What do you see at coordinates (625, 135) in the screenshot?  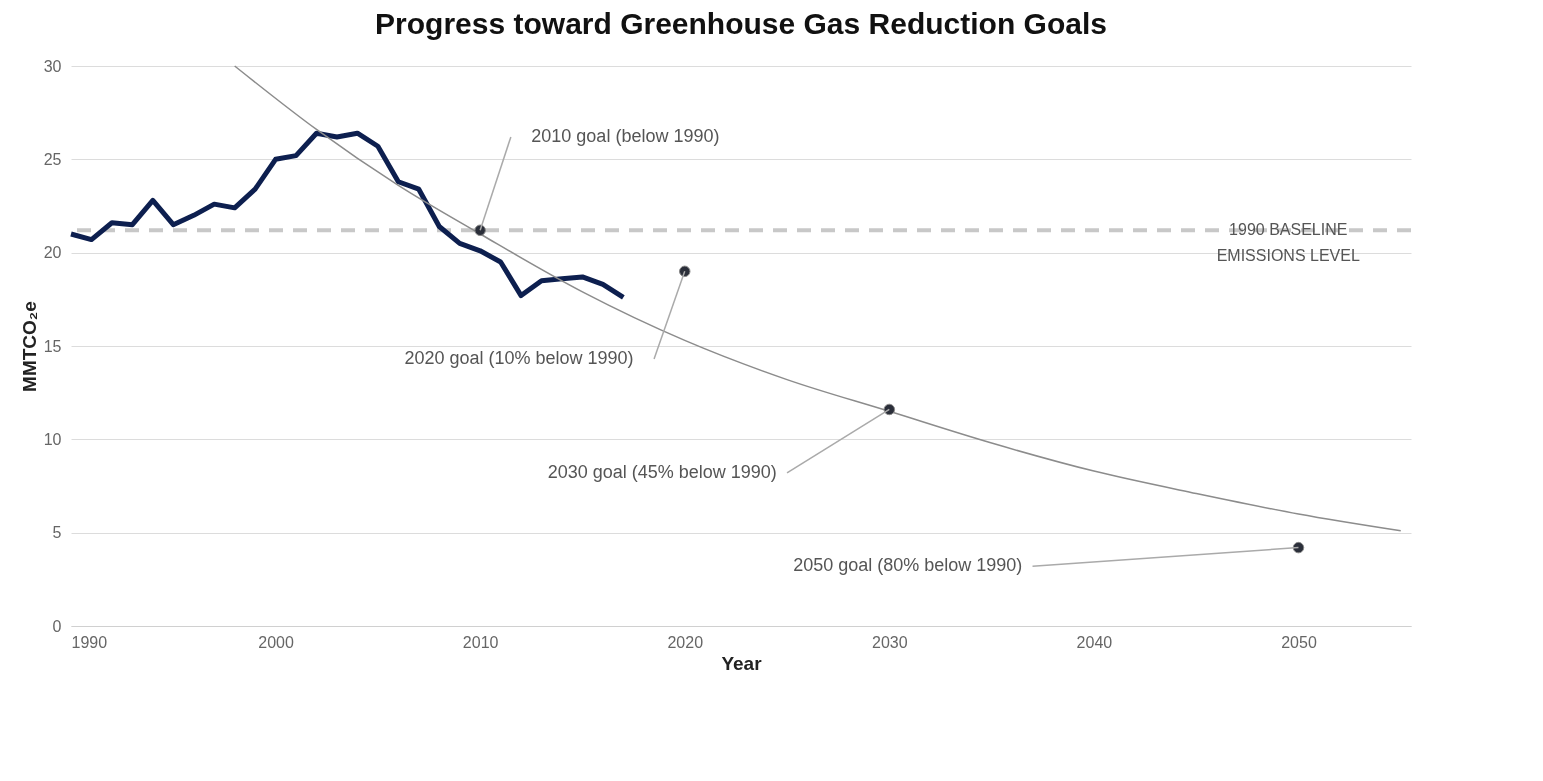 I see `annotation: 2010 goal (below 1990)` at bounding box center [625, 135].